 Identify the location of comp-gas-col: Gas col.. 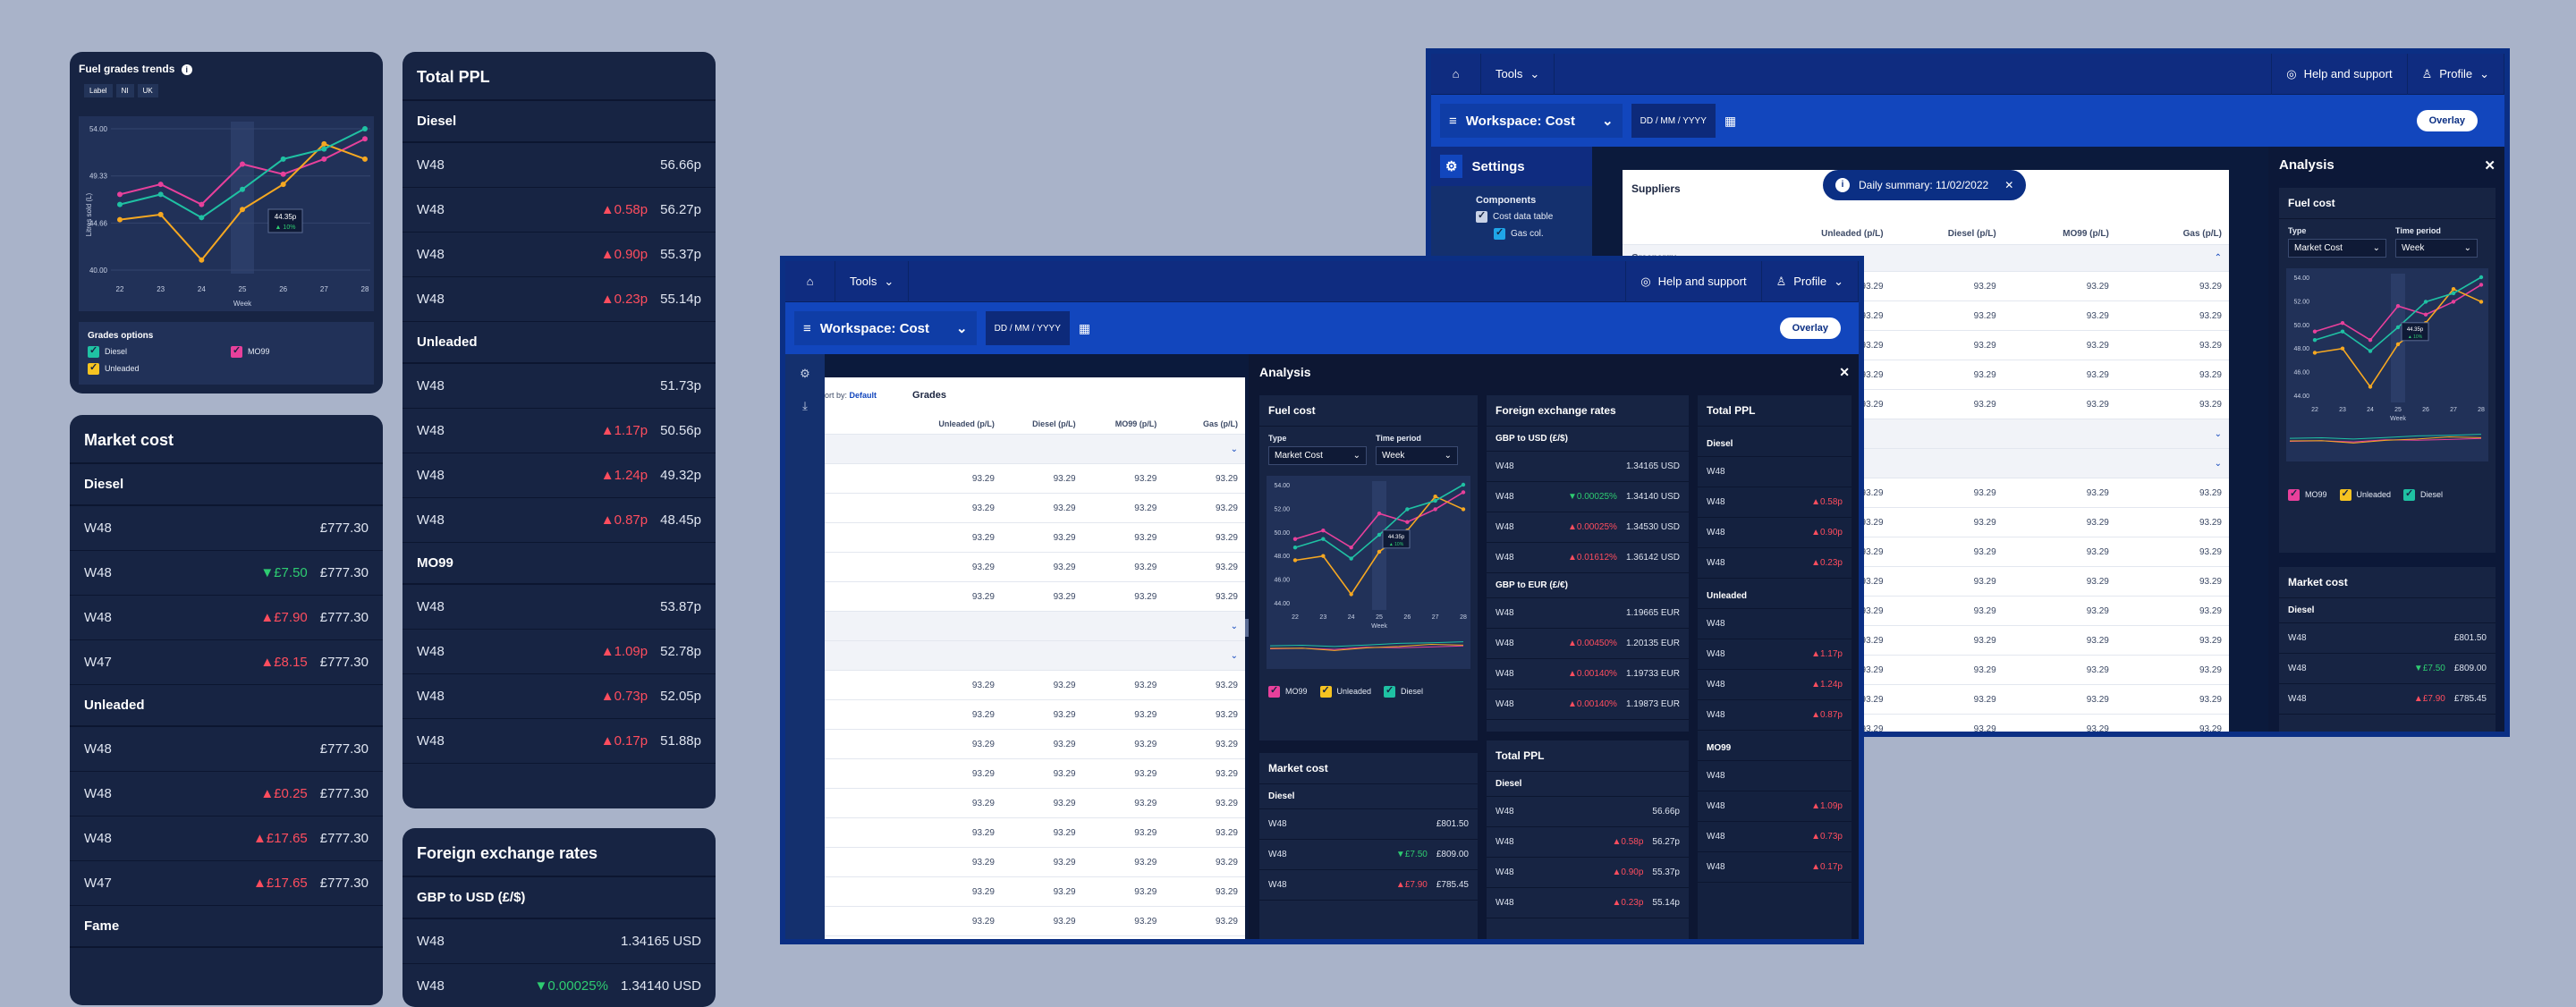
(1511, 231).